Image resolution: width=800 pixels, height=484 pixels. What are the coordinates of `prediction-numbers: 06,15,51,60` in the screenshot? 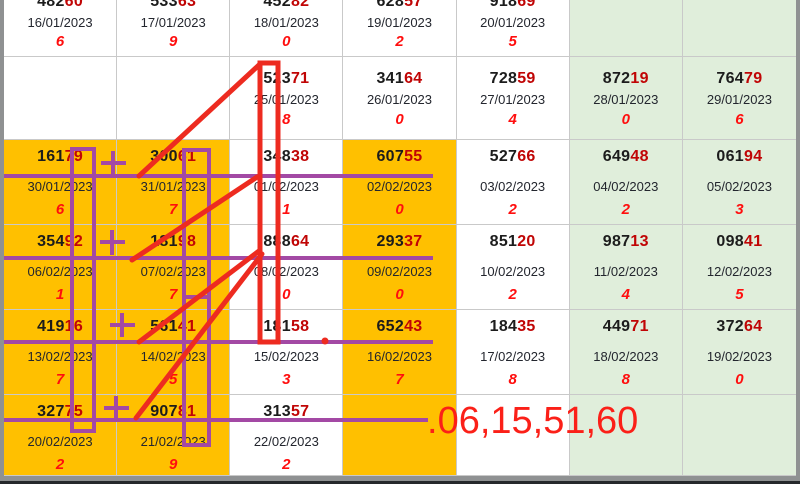 It's located at (538, 421).